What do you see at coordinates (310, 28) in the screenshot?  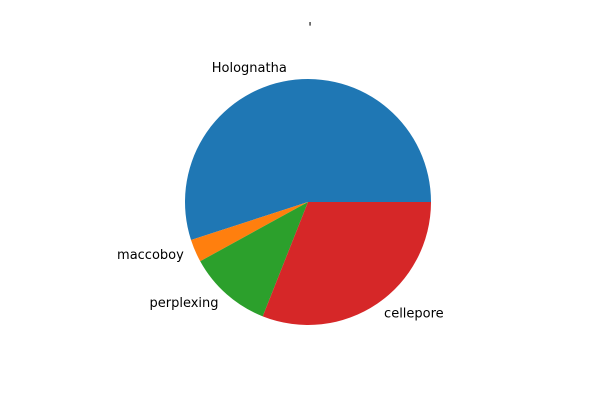 I see `chart-title: '` at bounding box center [310, 28].